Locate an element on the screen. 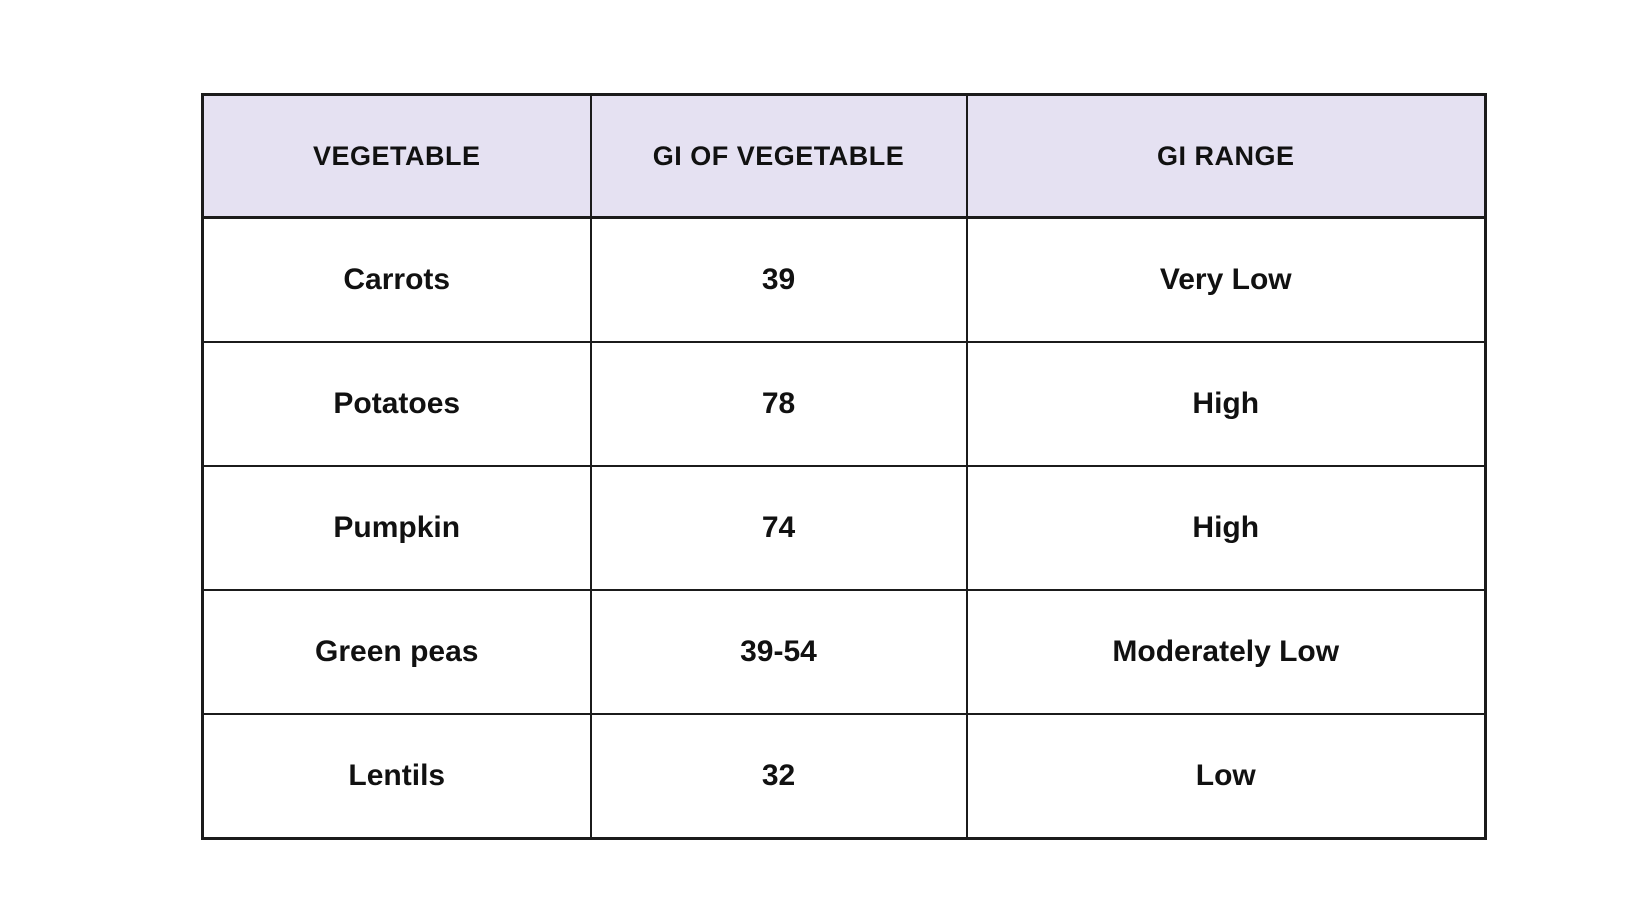 This screenshot has width=1640, height=924. cell-gi-range: Moderately Low is located at coordinates (1226, 652).